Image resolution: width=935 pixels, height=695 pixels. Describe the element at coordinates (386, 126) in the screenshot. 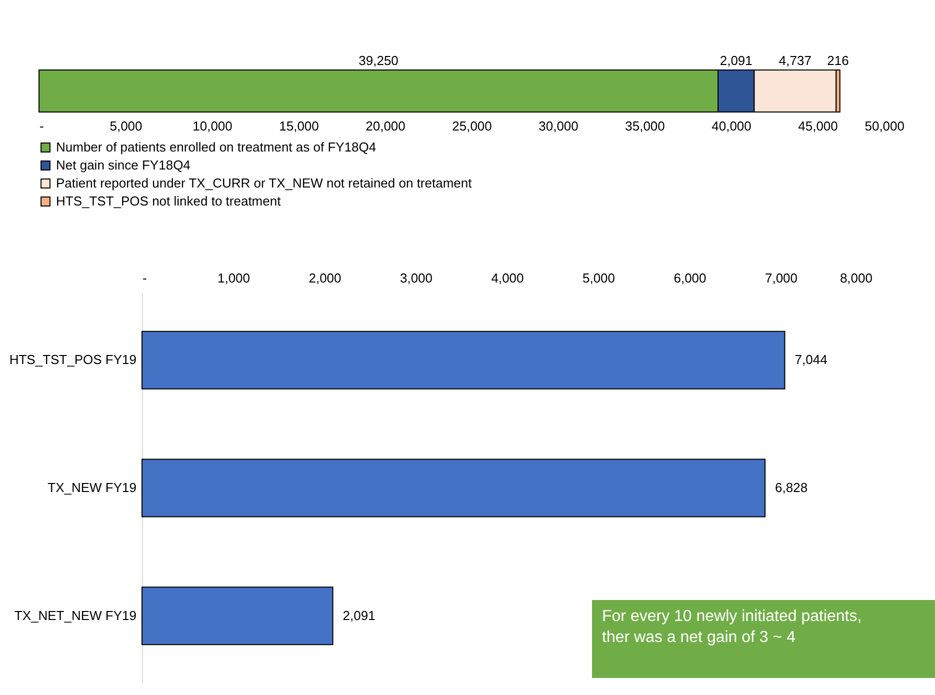

I see `x-tick-label: 20,000` at that location.